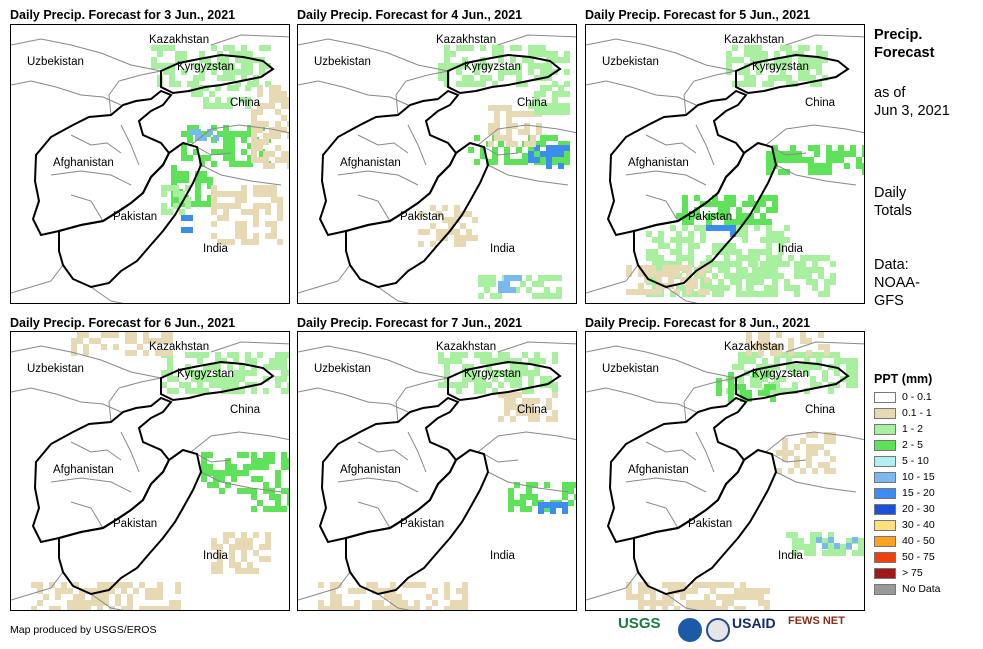 This screenshot has width=983, height=649. Describe the element at coordinates (893, 202) in the screenshot. I see `side-totals: Daily Totals` at that location.